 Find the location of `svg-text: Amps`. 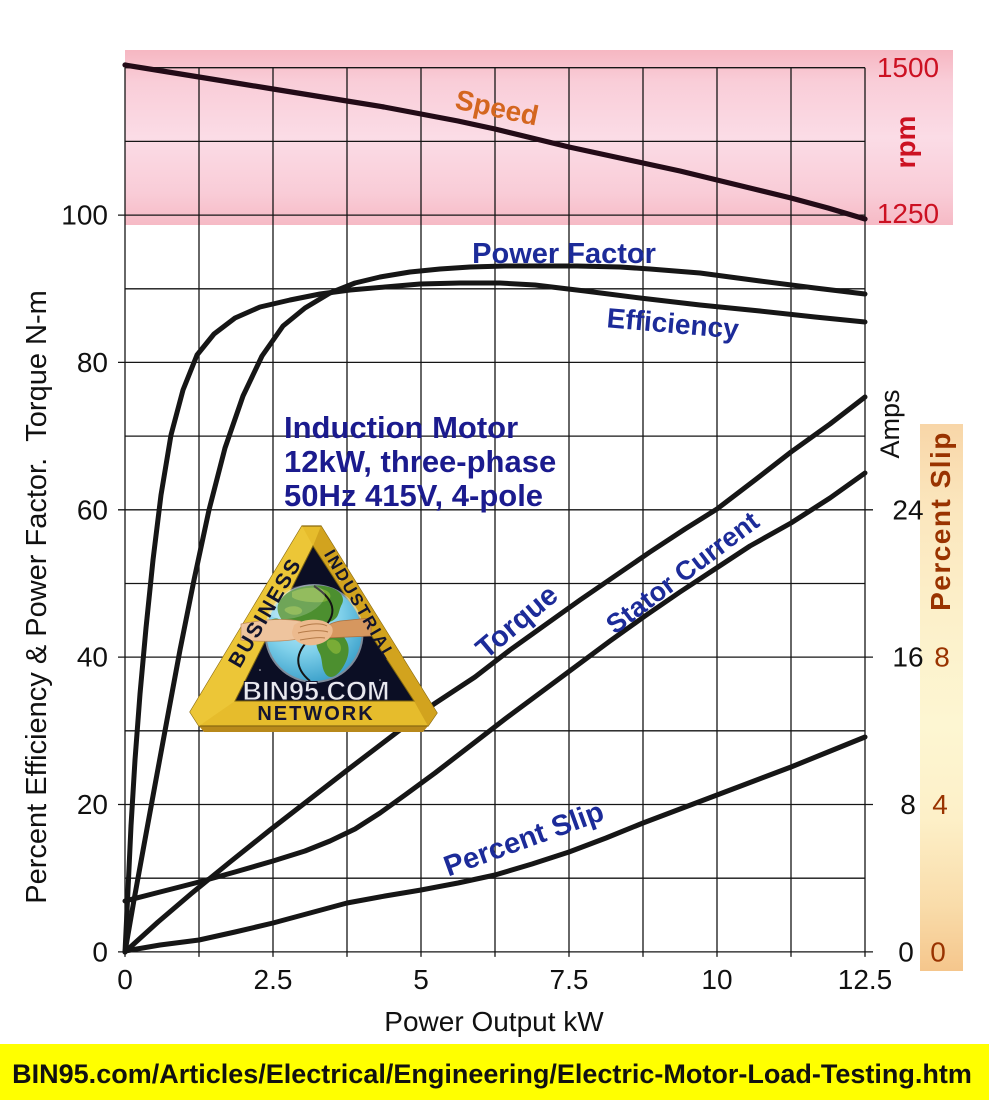

svg-text: Amps is located at coordinates (890, 423).